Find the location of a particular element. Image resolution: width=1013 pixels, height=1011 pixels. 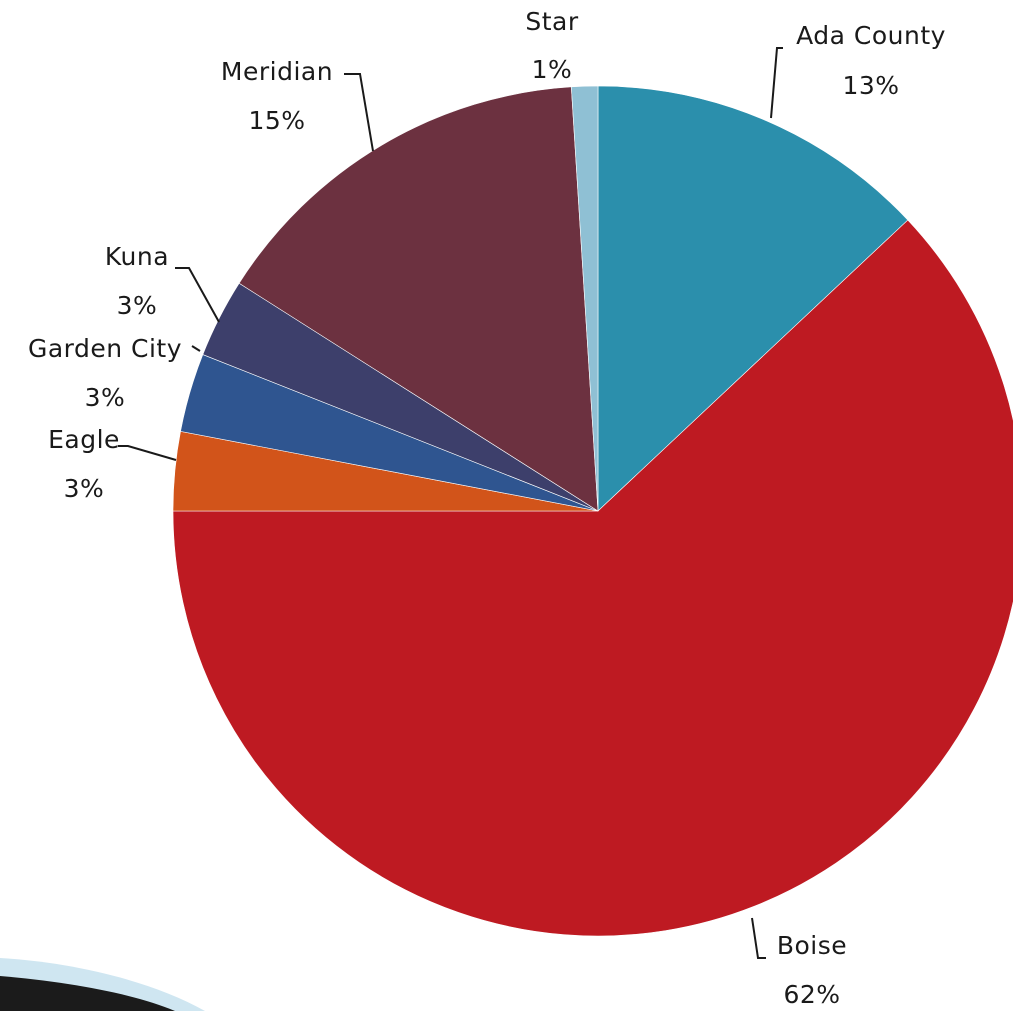

label-meridian-name: Meridian is located at coordinates (277, 71).